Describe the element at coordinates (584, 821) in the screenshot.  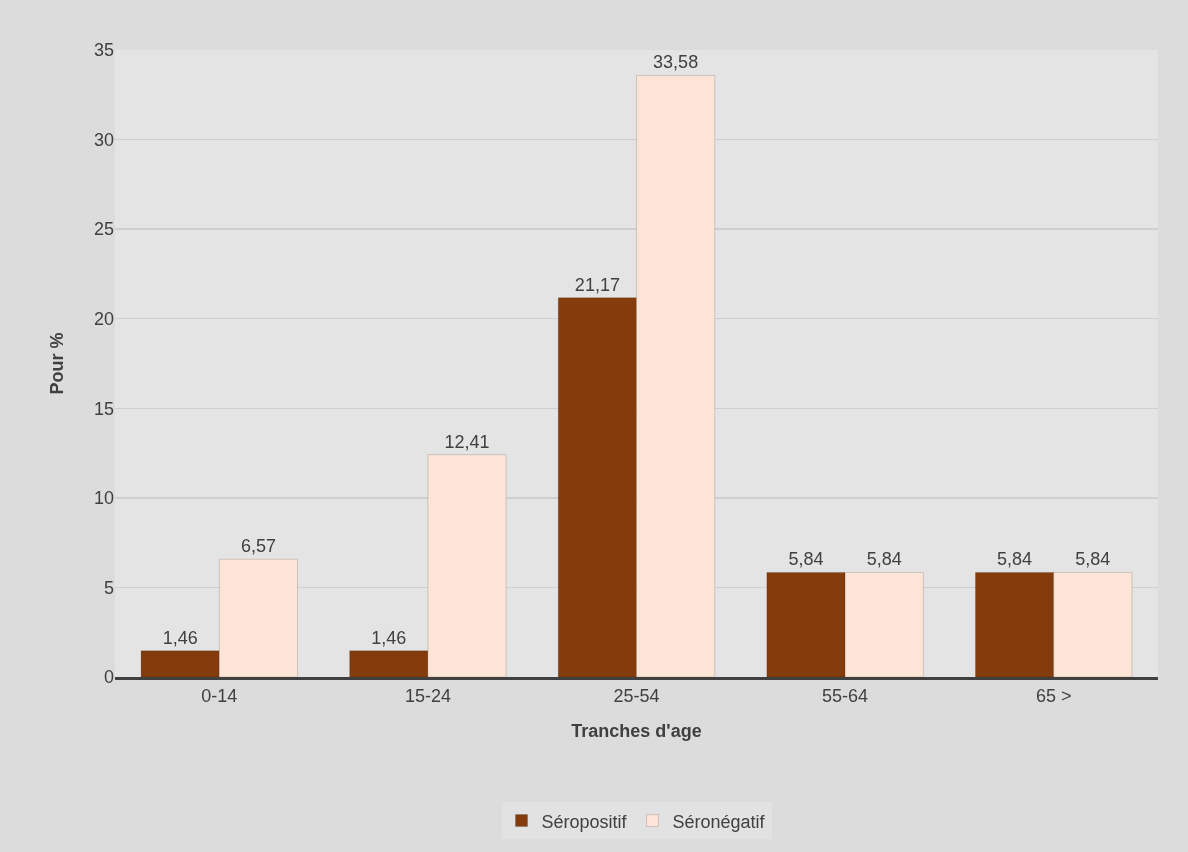
I see `legend-label: Séropositif` at that location.